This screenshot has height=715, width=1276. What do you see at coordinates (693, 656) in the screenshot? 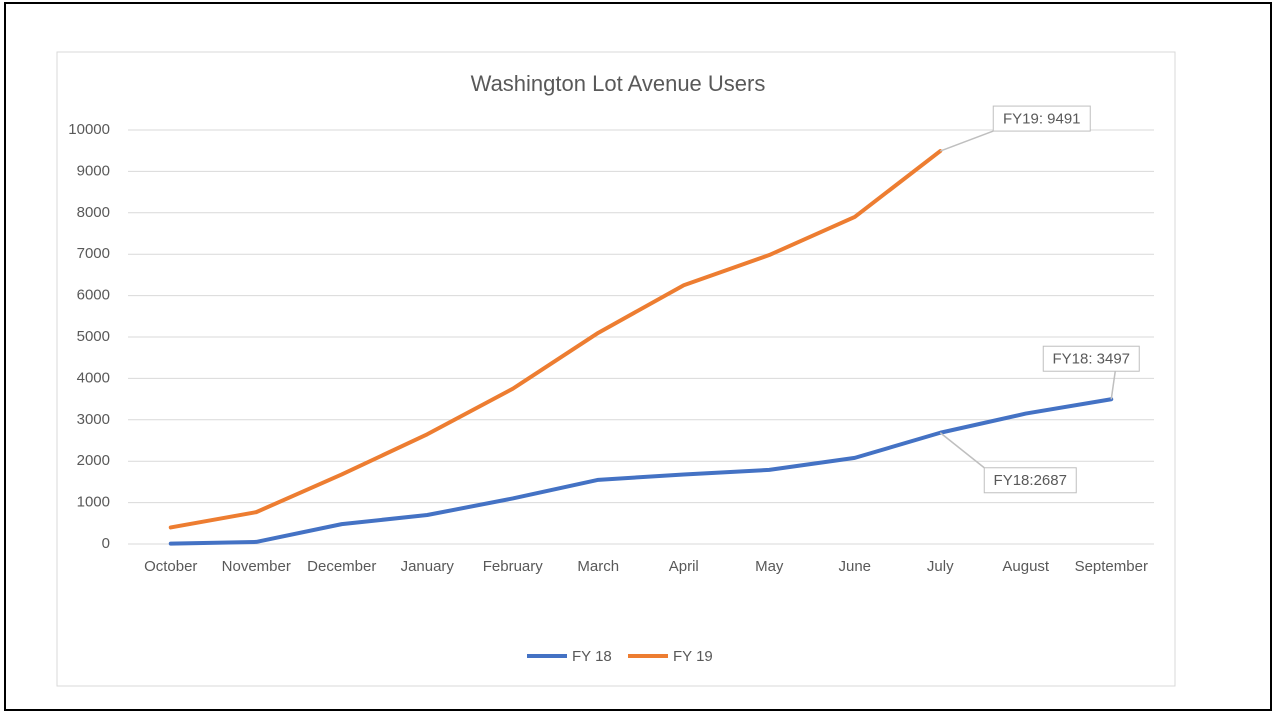
I see `legend-label: FY 19` at bounding box center [693, 656].